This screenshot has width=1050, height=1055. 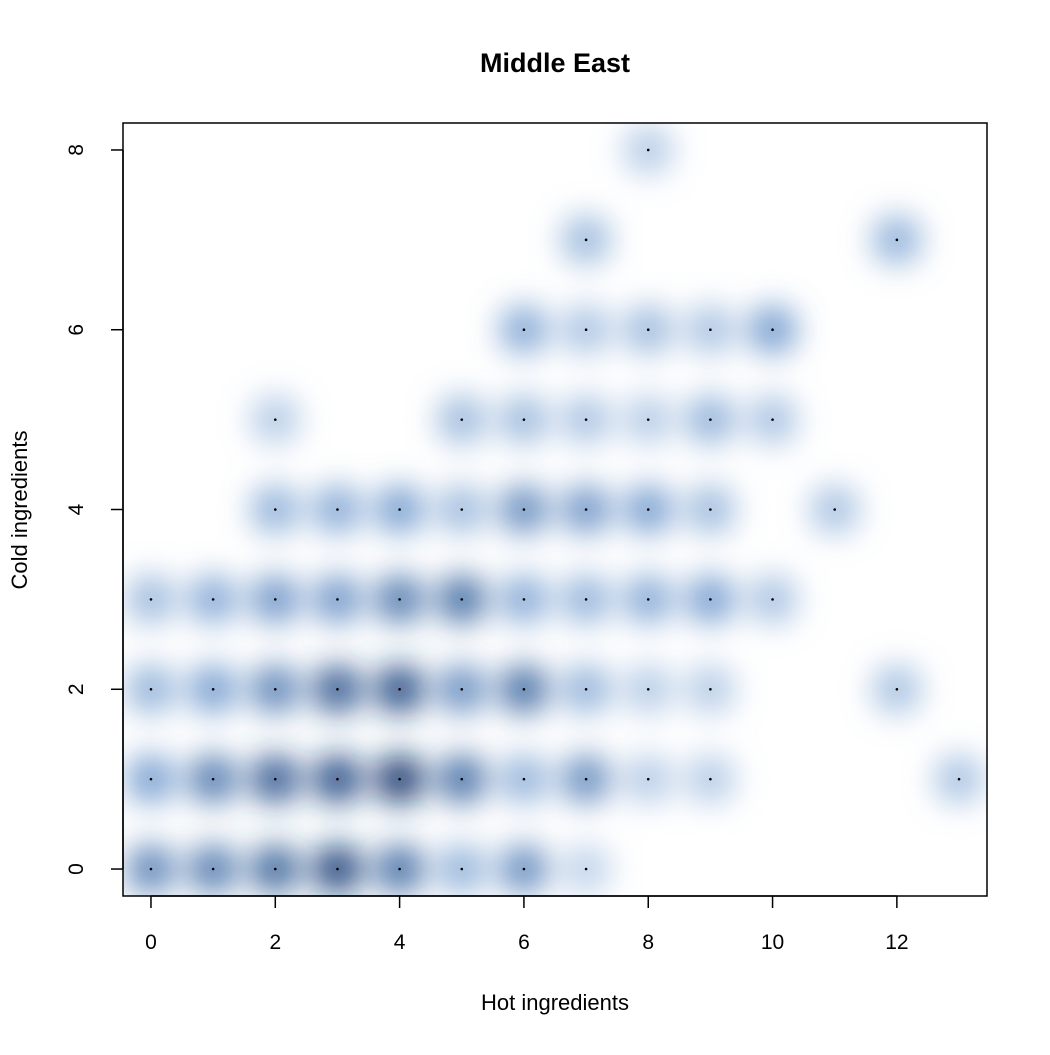 What do you see at coordinates (400, 942) in the screenshot?
I see `x-tick-label: 4` at bounding box center [400, 942].